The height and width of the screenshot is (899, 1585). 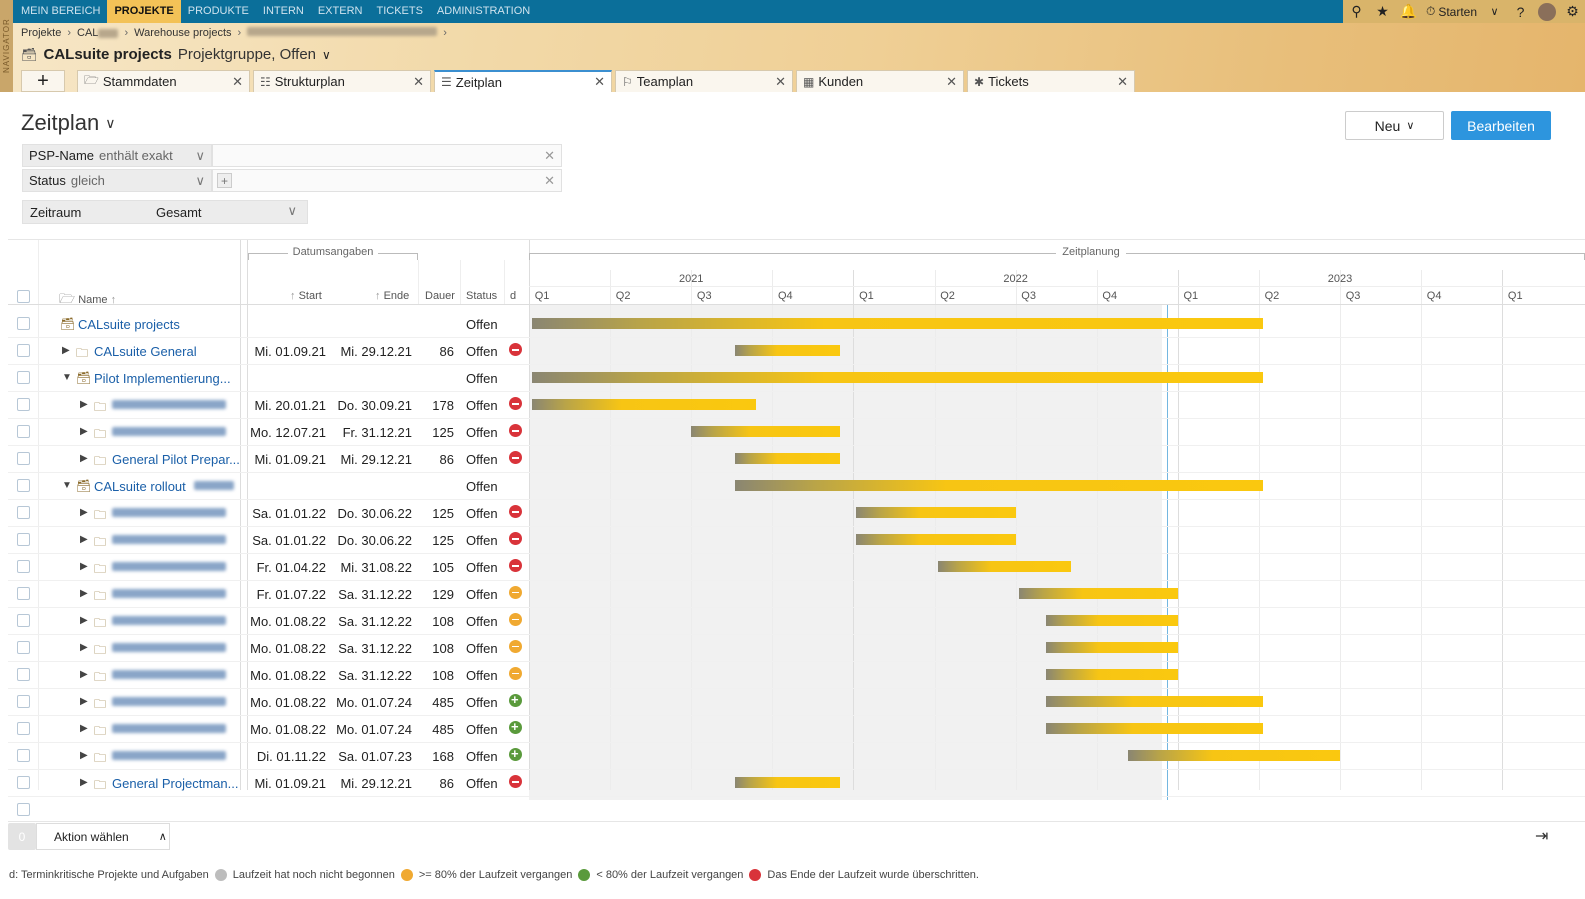 I want to click on column-header-start: ↑ Start, so click(x=306, y=296).